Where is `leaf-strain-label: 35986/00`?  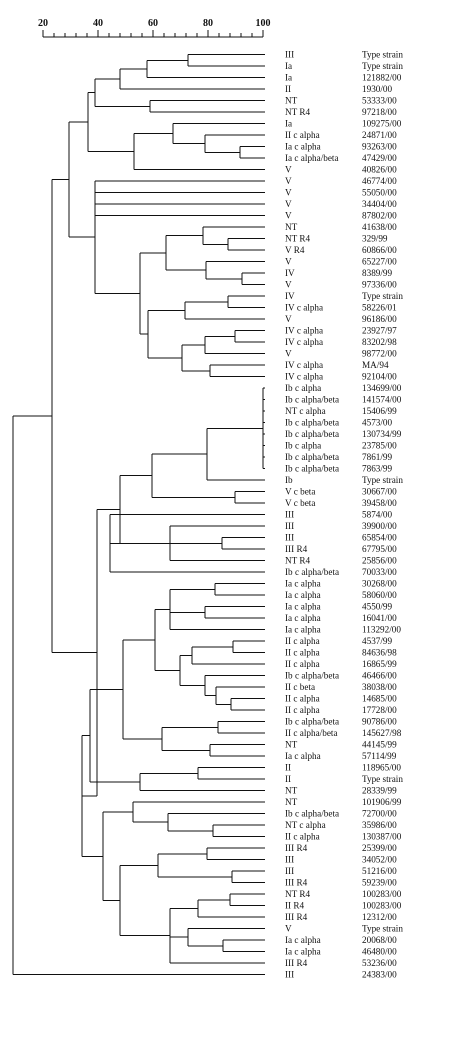 leaf-strain-label: 35986/00 is located at coordinates (379, 825).